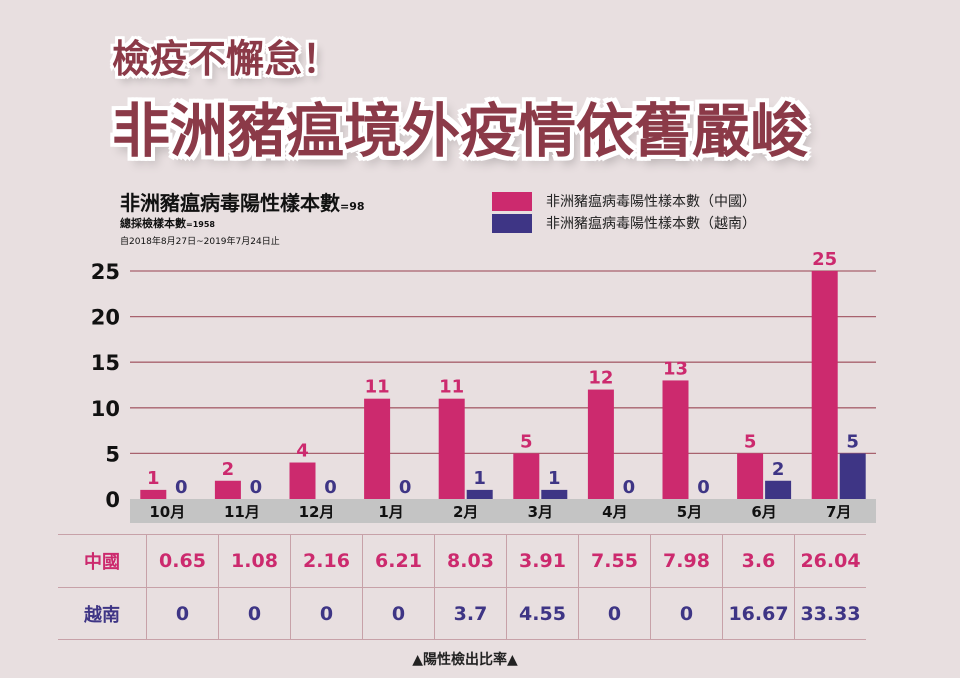  What do you see at coordinates (689, 512) in the screenshot?
I see `x-tick-label: 5月` at bounding box center [689, 512].